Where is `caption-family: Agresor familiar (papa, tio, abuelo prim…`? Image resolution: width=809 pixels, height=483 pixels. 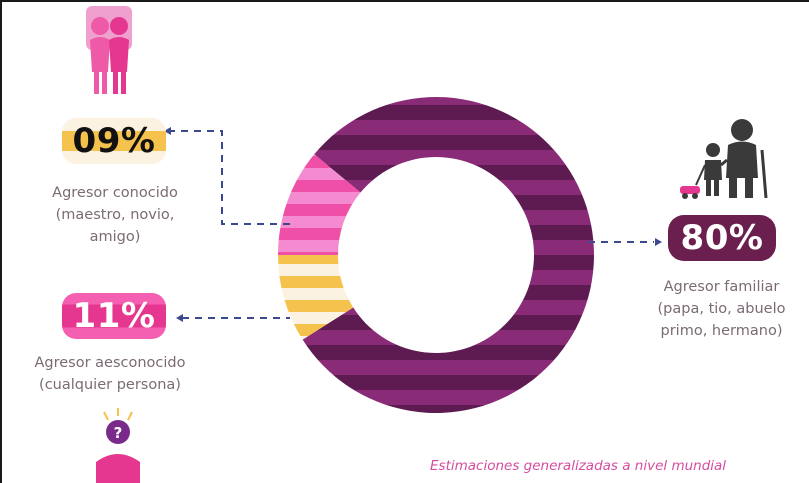
caption-family: Agresor familiar (papa, tio, abuelo prim… is located at coordinates (721, 309).